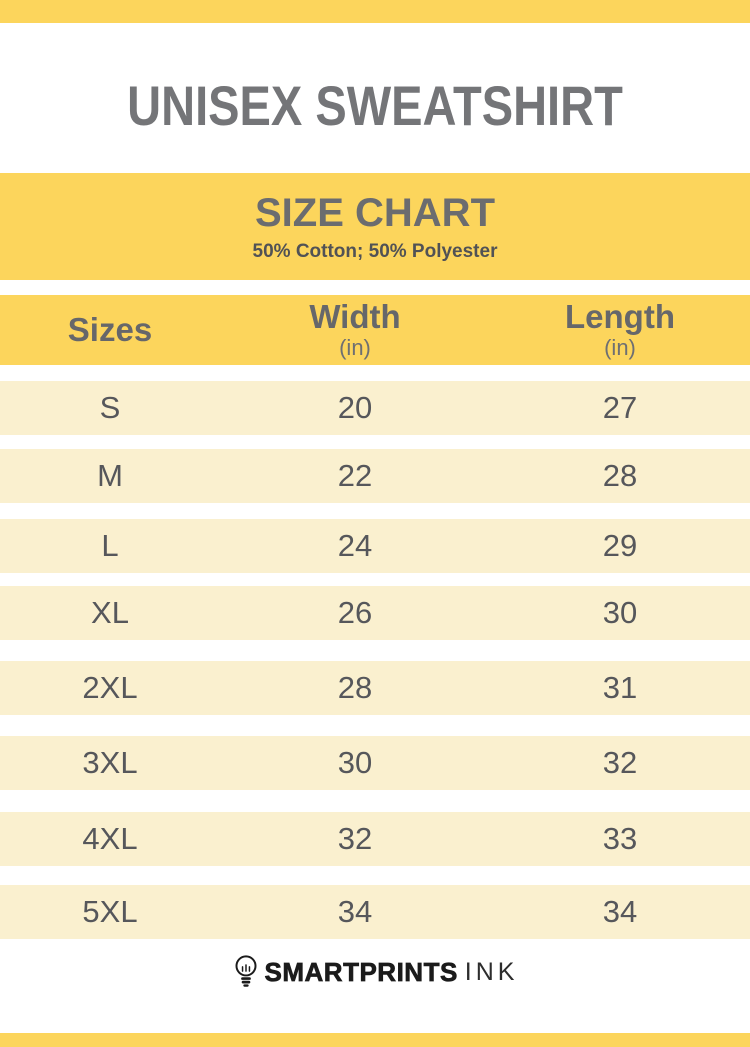 Image resolution: width=750 pixels, height=1047 pixels. I want to click on size-chart-banner: SIZE CHART 50% Cotton; 50% Polyester, so click(375, 226).